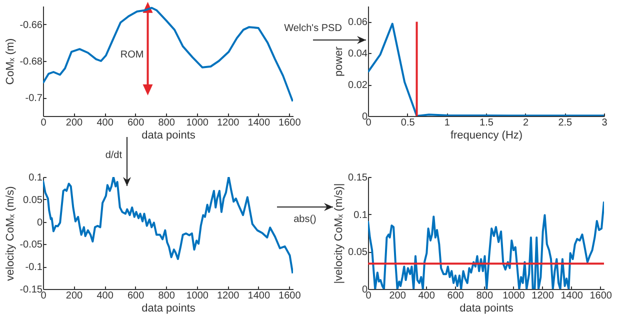  What do you see at coordinates (526, 123) in the screenshot?
I see `x-tick-label: 2` at bounding box center [526, 123].